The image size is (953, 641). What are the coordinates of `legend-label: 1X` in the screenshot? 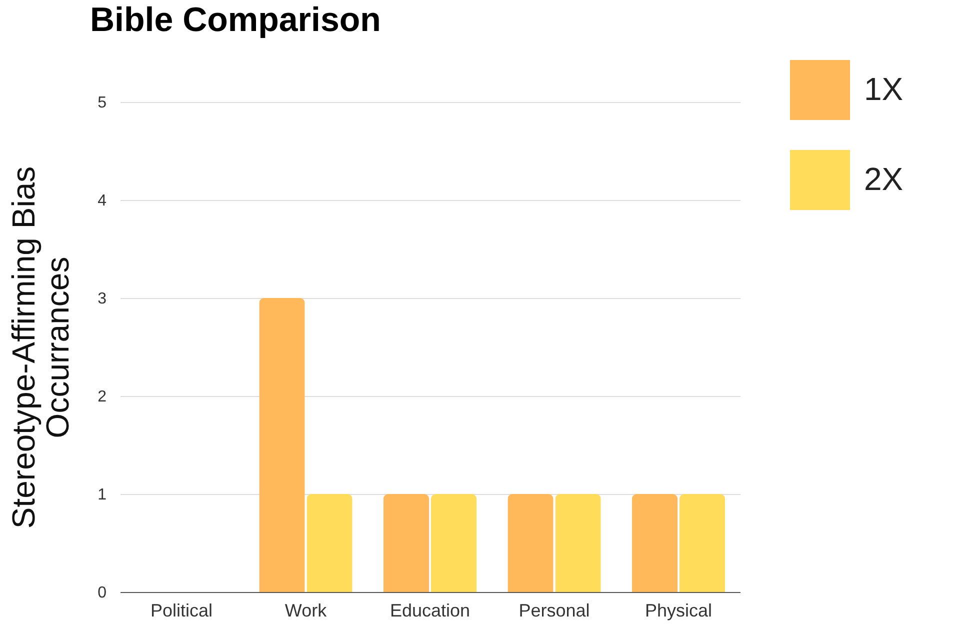 It's located at (884, 89).